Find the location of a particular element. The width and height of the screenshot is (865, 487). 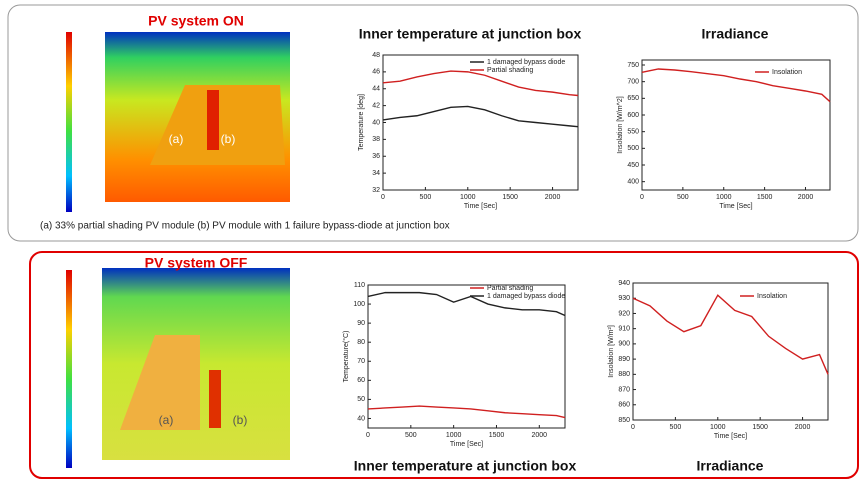

y-tick-label: 450 is located at coordinates (633, 165).